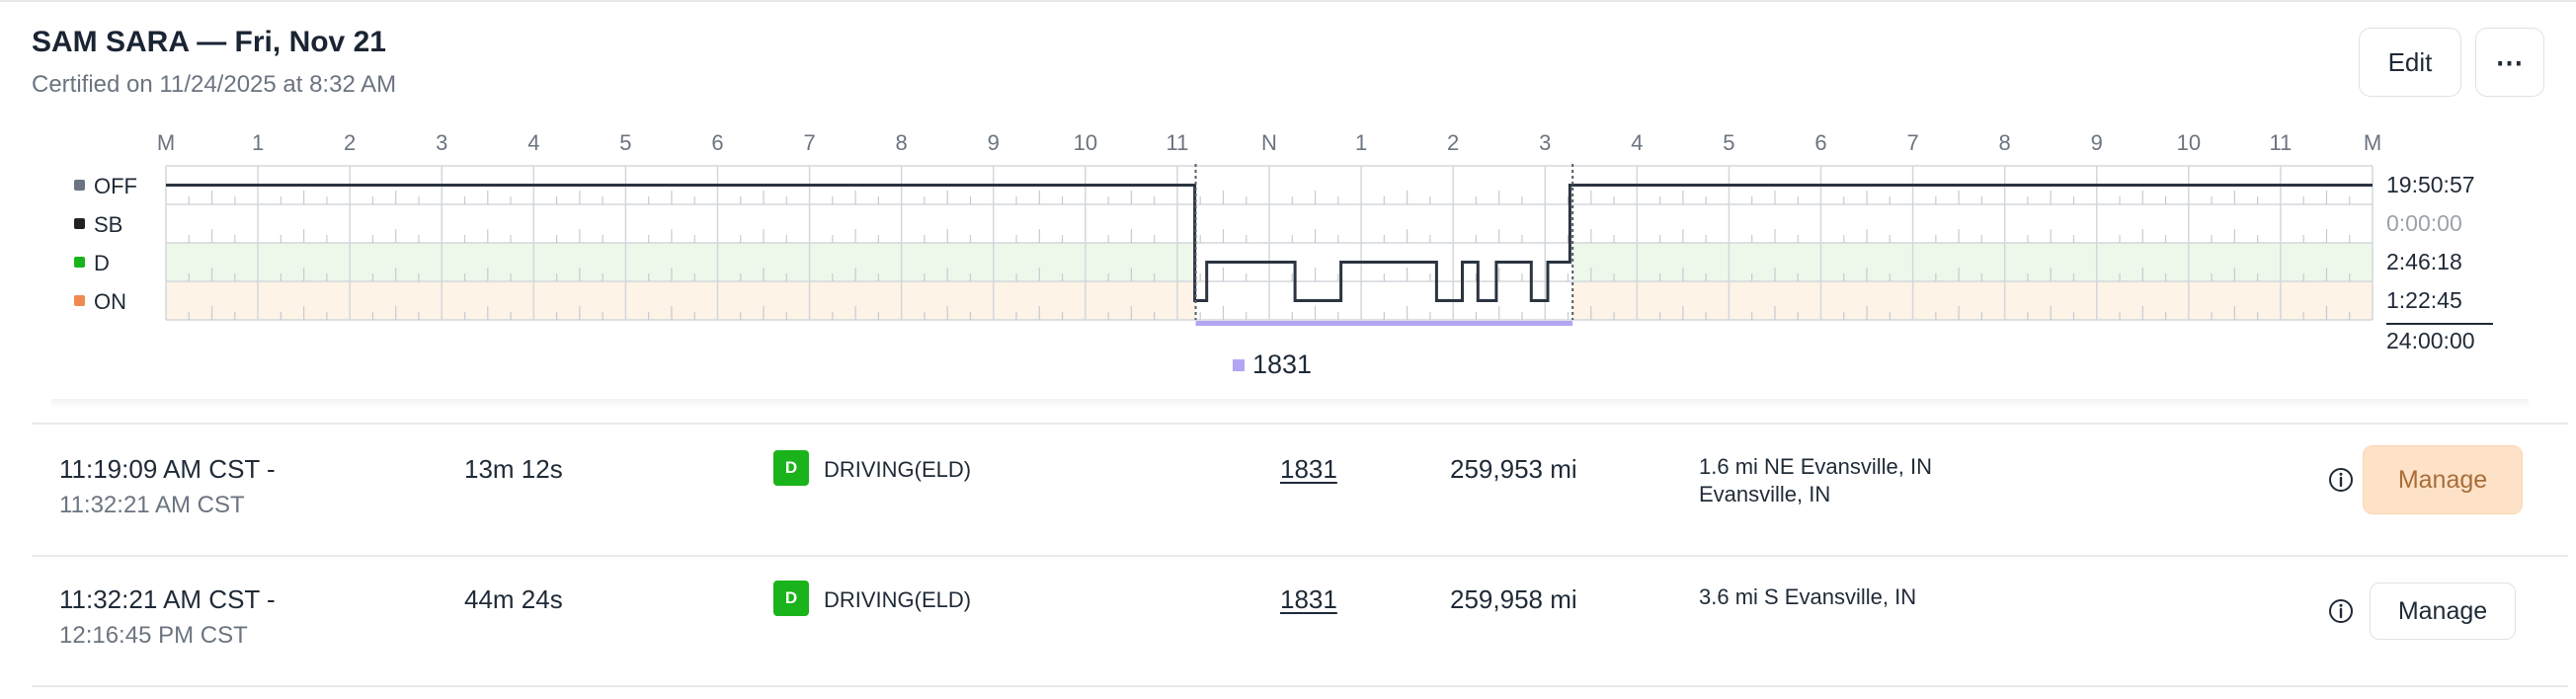 This screenshot has height=699, width=2576. What do you see at coordinates (1239, 365) in the screenshot?
I see `vehicle-legend-swatch` at bounding box center [1239, 365].